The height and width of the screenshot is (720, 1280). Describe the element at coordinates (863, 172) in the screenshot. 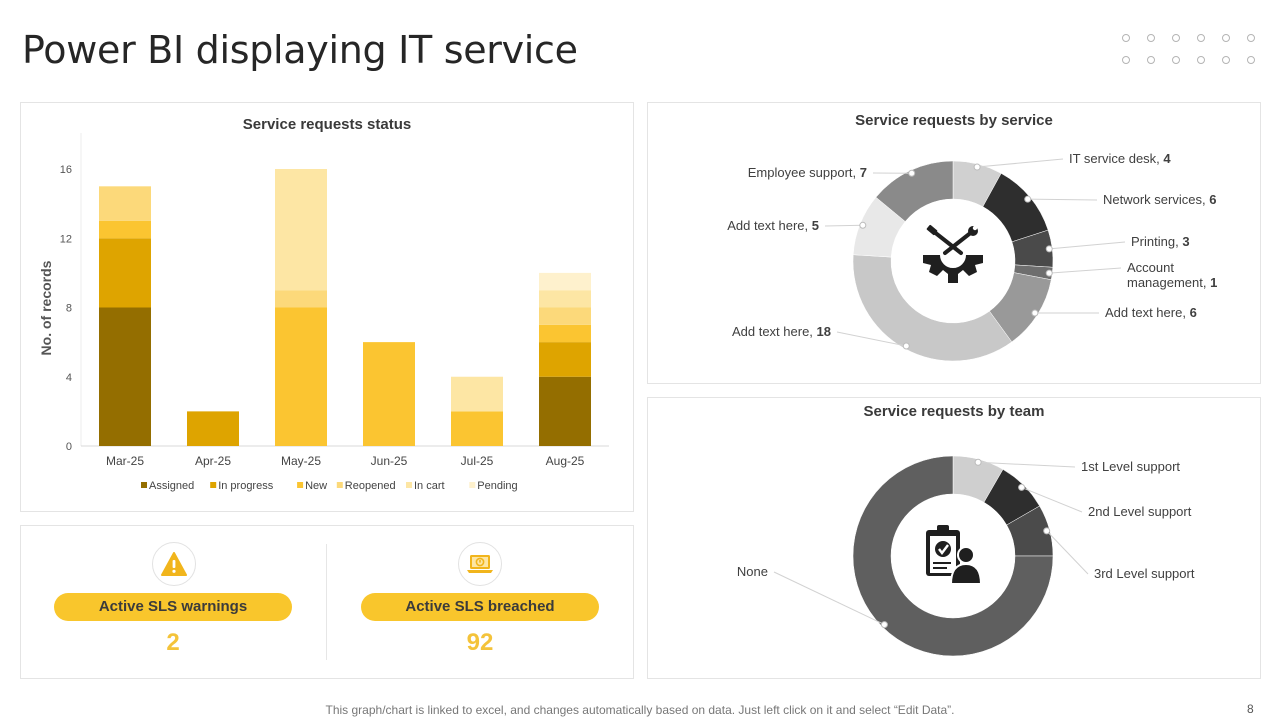

I see `slice-value: 7` at that location.